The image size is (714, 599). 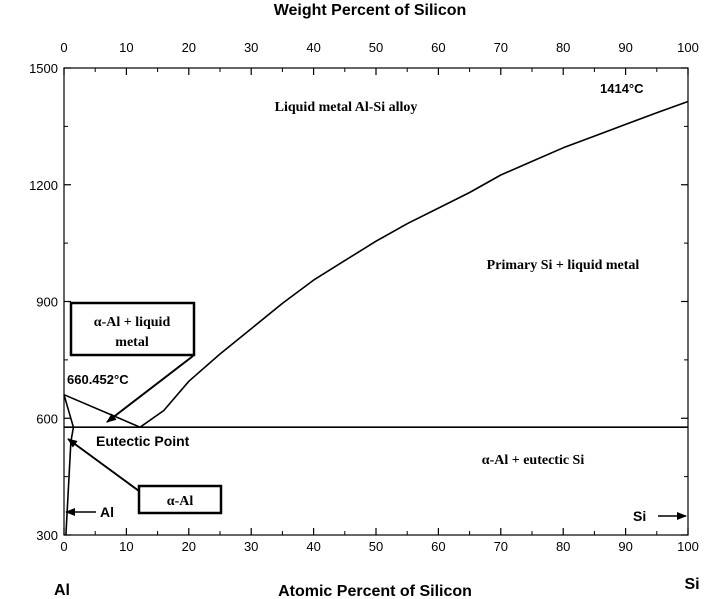 What do you see at coordinates (103, 465) in the screenshot?
I see `alpha-al-pointer` at bounding box center [103, 465].